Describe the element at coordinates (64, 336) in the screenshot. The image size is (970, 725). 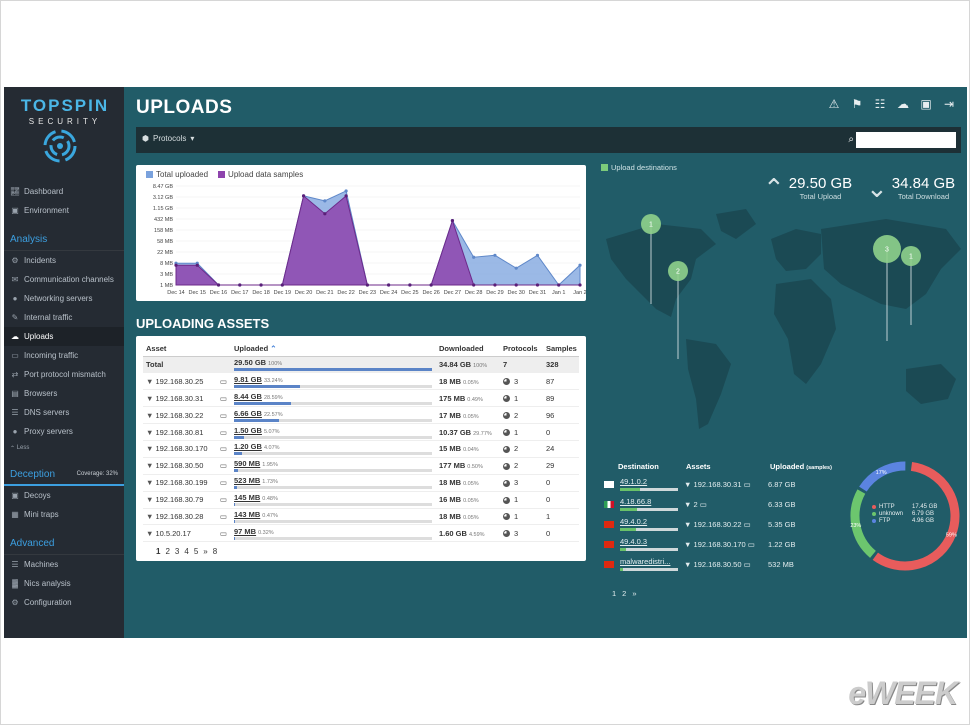
I see `sidebar-item-uploads: ☁ Uploads` at that location.